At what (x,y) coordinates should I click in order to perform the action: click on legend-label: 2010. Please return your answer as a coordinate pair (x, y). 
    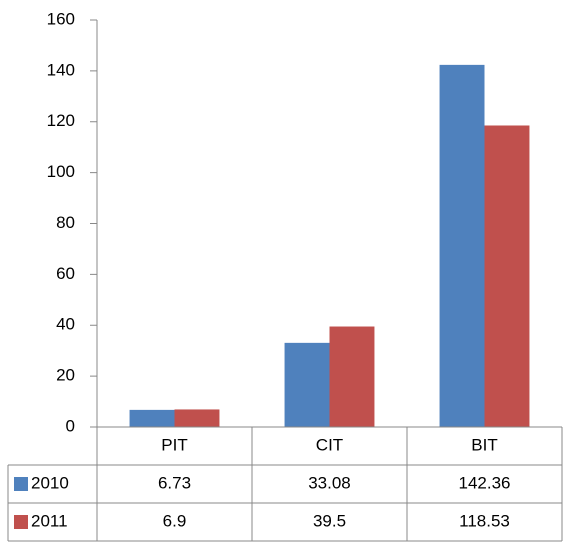
    Looking at the image, I should click on (50, 482).